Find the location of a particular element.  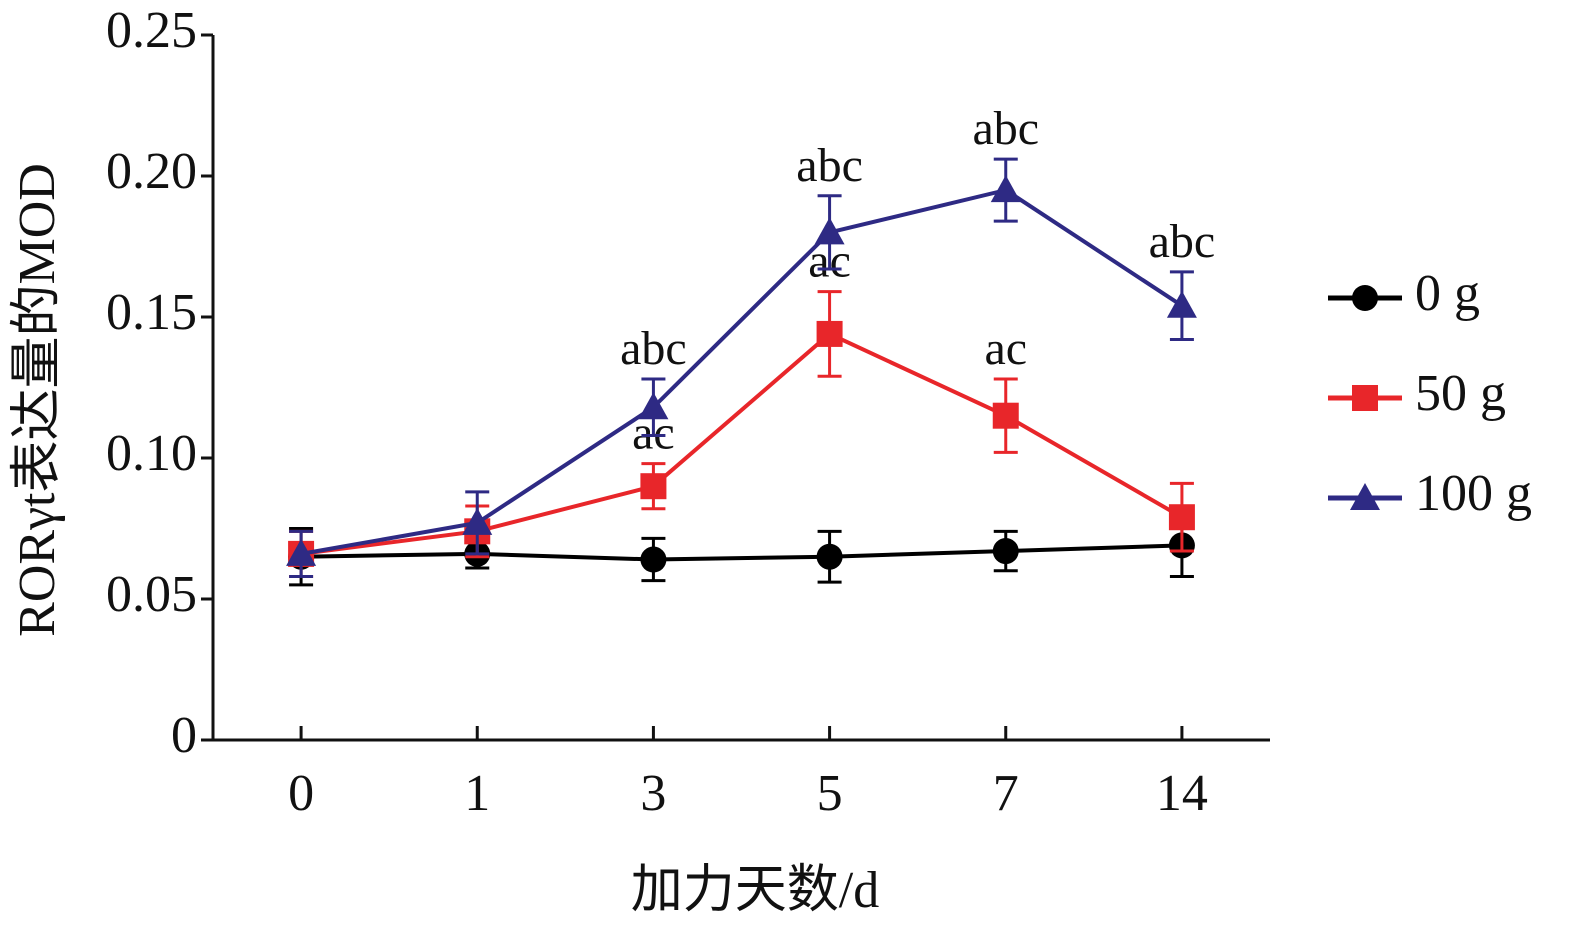

legend-label: 100 g is located at coordinates (1473, 493).